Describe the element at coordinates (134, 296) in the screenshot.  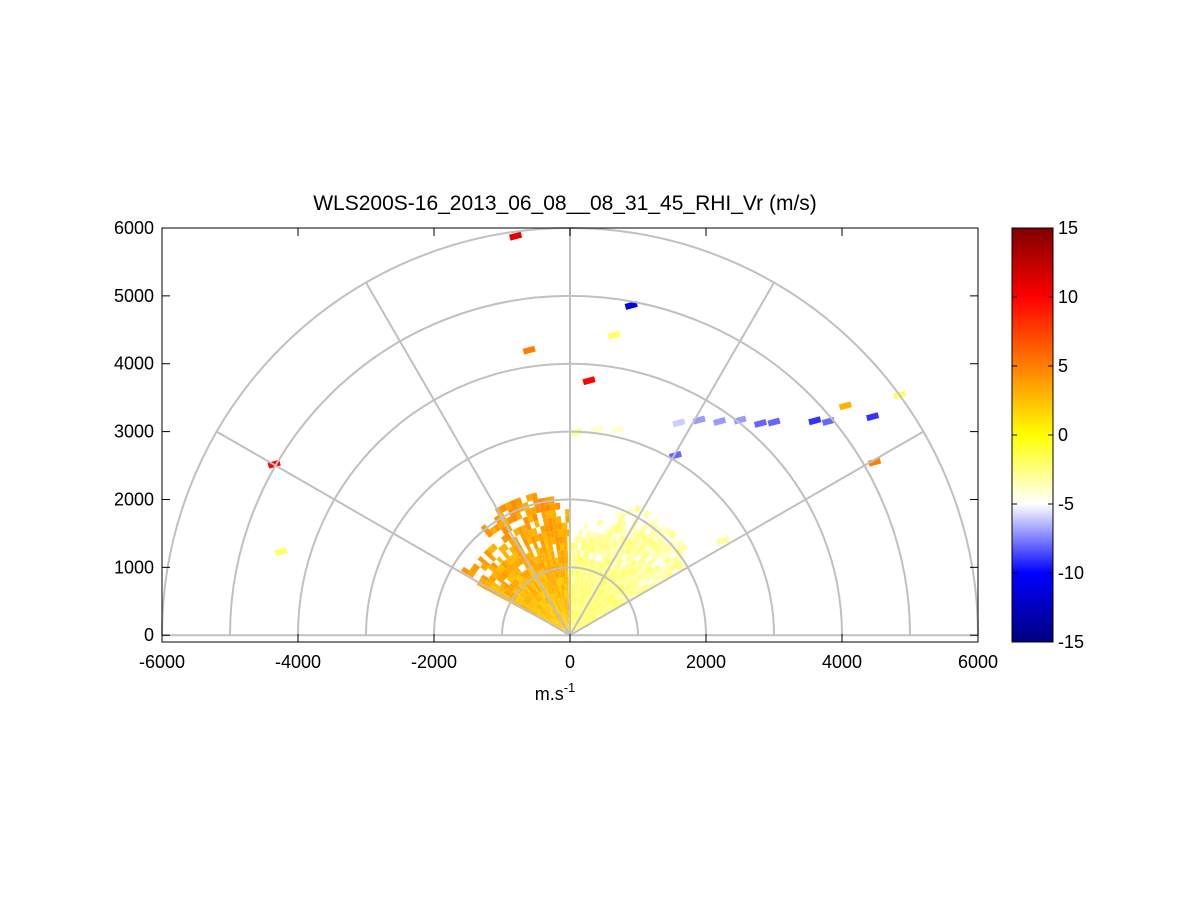
I see `y-tick-label: 5000` at that location.